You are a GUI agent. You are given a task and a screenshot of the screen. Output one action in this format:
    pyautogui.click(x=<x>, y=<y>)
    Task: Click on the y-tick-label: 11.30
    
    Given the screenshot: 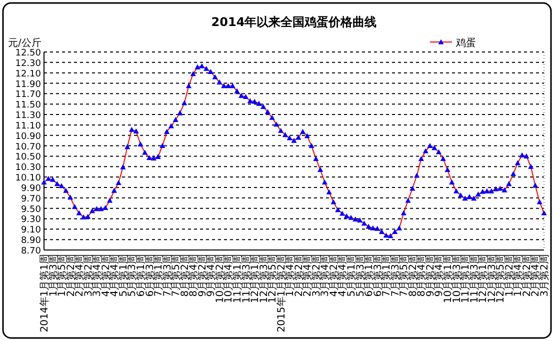 What is the action you would take?
    pyautogui.click(x=28, y=116)
    